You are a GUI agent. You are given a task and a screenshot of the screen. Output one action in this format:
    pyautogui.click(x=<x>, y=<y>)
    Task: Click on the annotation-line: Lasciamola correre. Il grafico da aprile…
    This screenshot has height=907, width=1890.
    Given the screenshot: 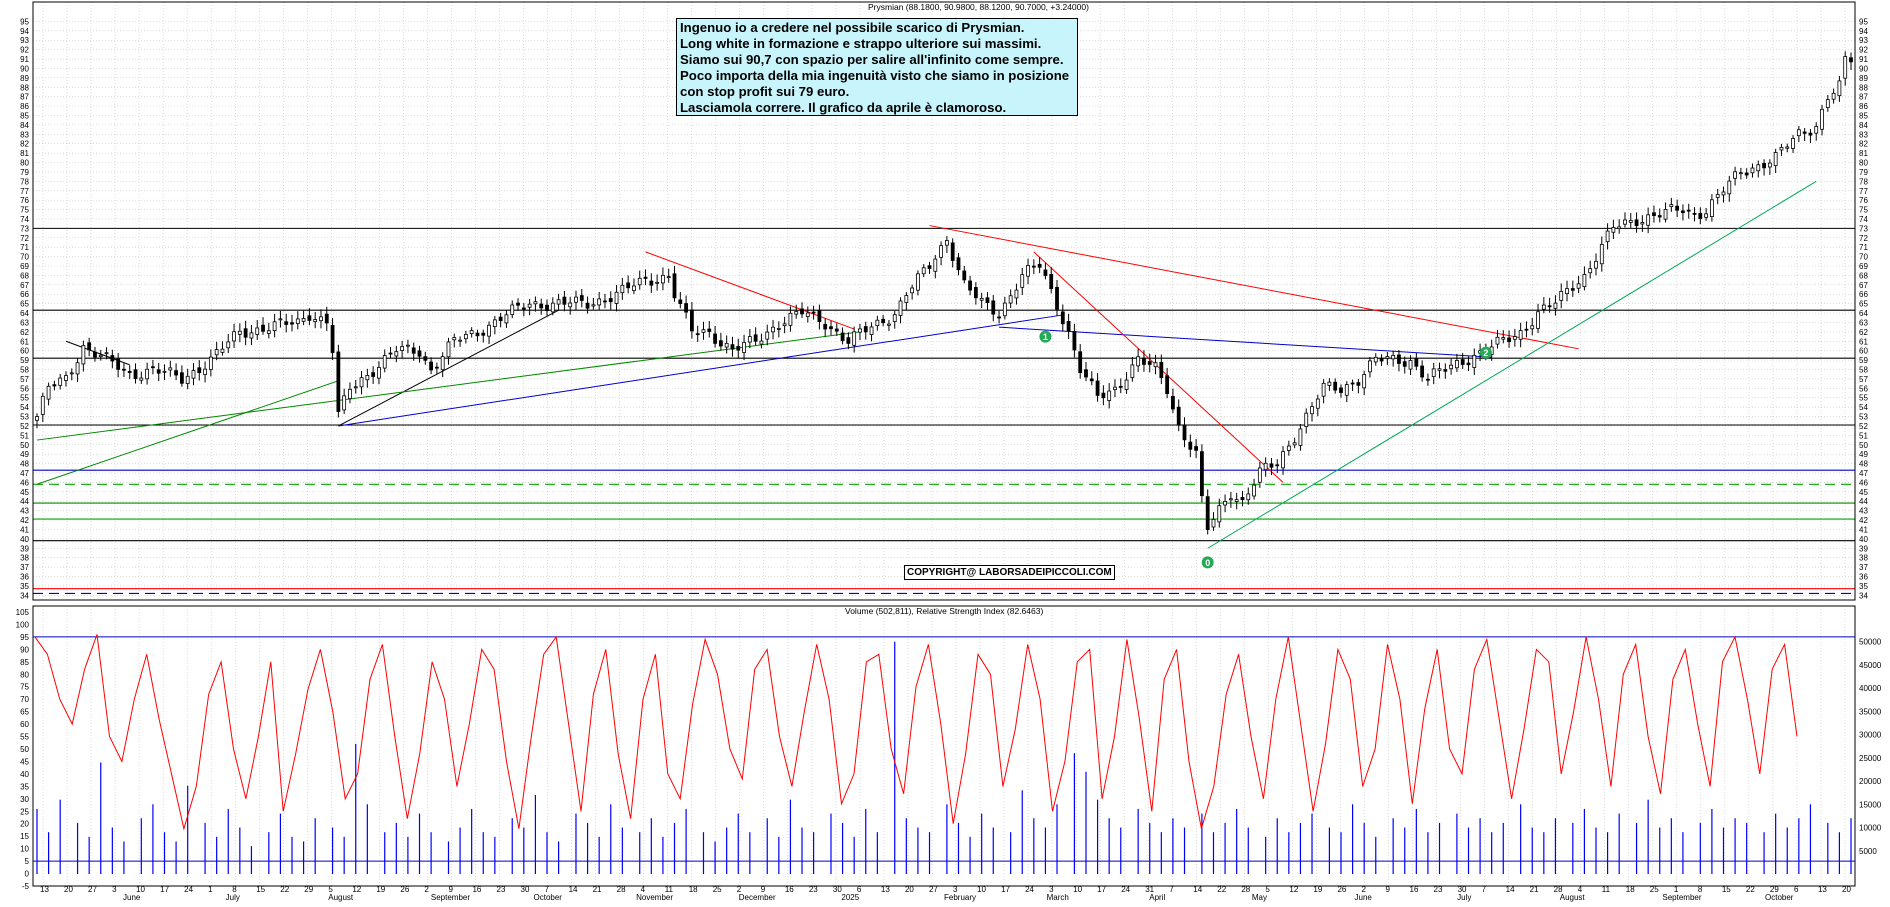 What is the action you would take?
    pyautogui.click(x=843, y=107)
    